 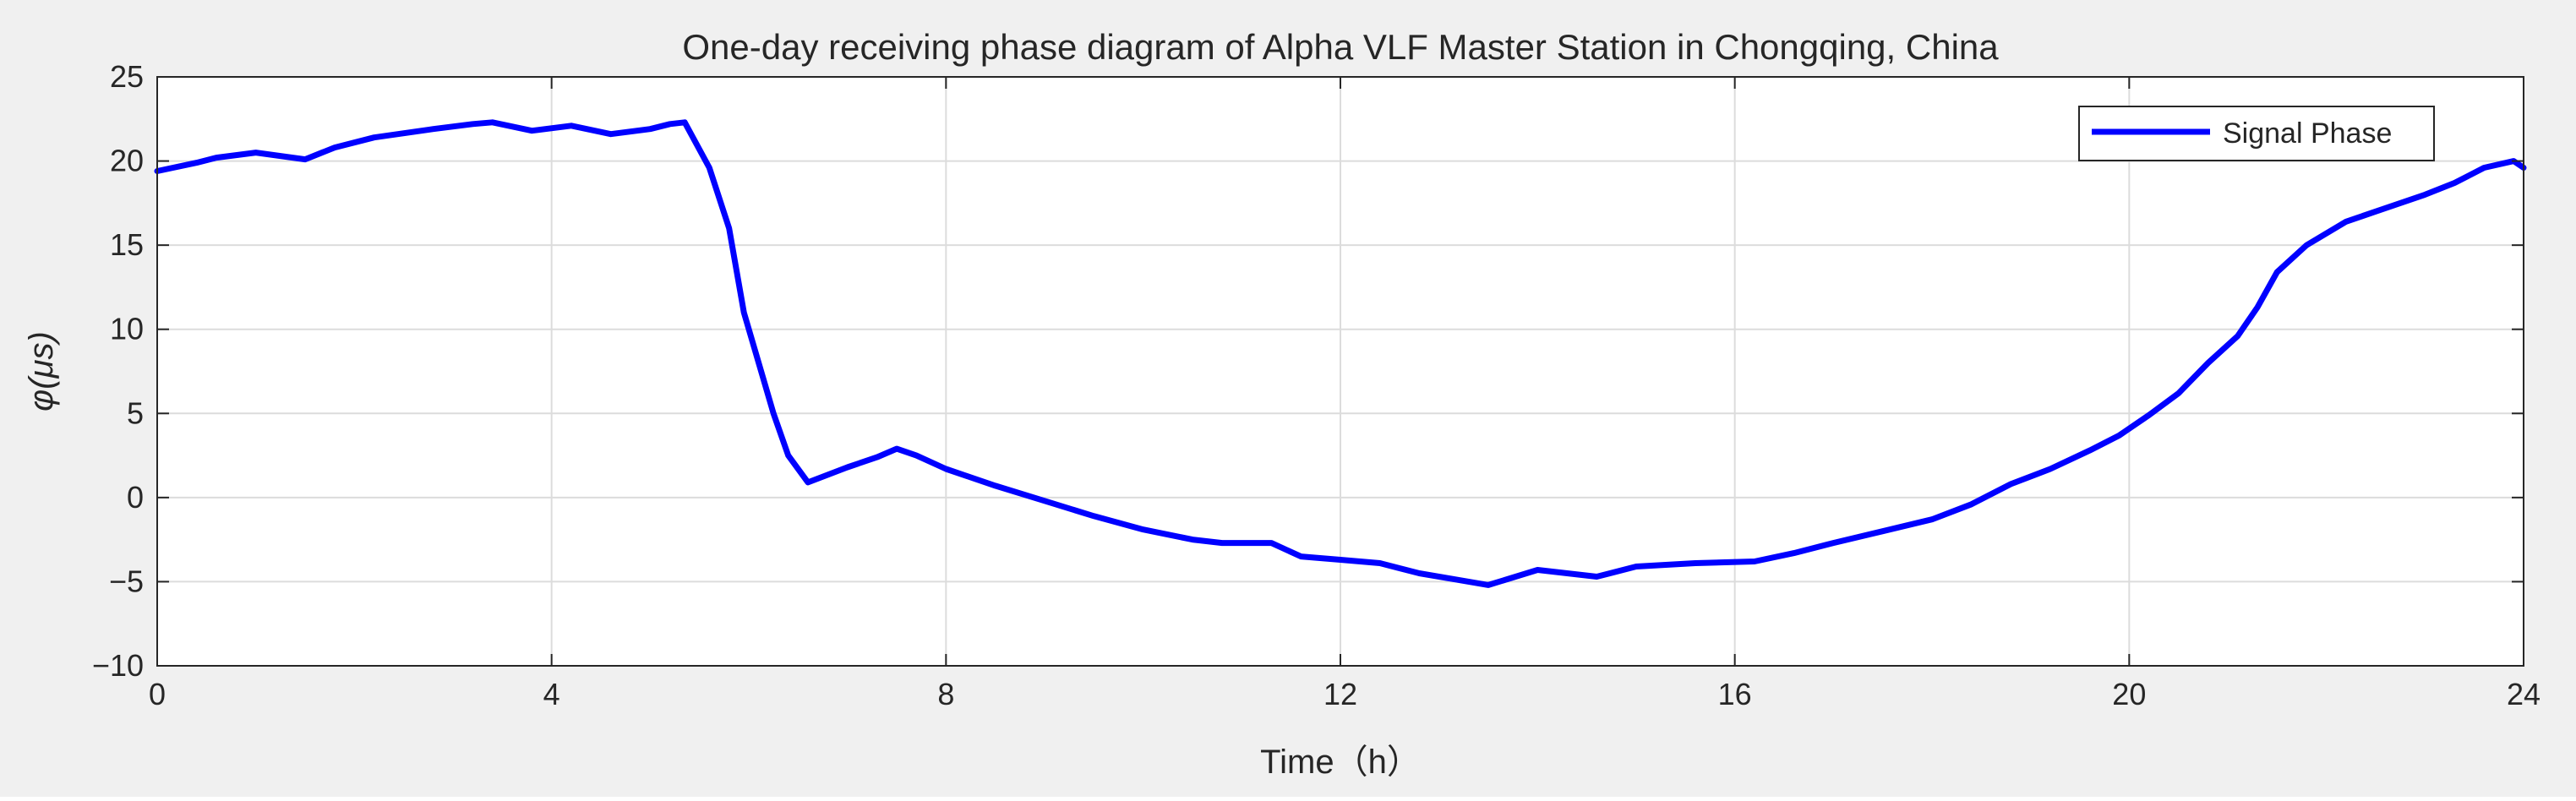 I want to click on x-tick-label: 20, so click(x=2129, y=694).